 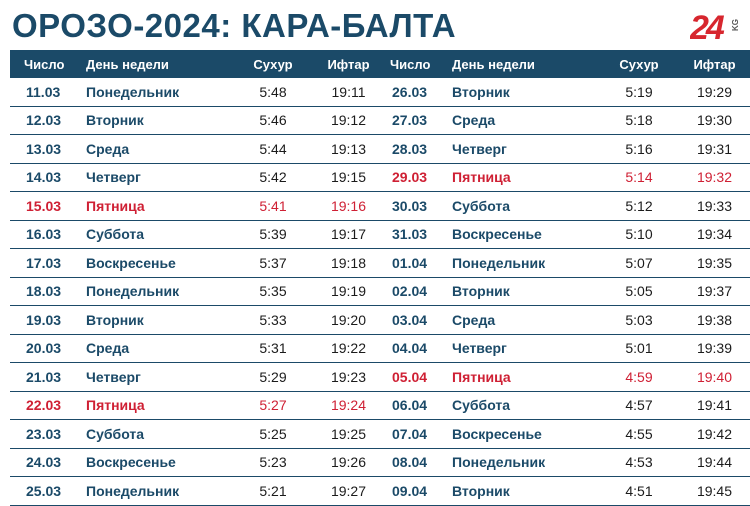 I want to click on table-row: 08.04 Понедельник 4:53 19:44, so click(x=563, y=462).